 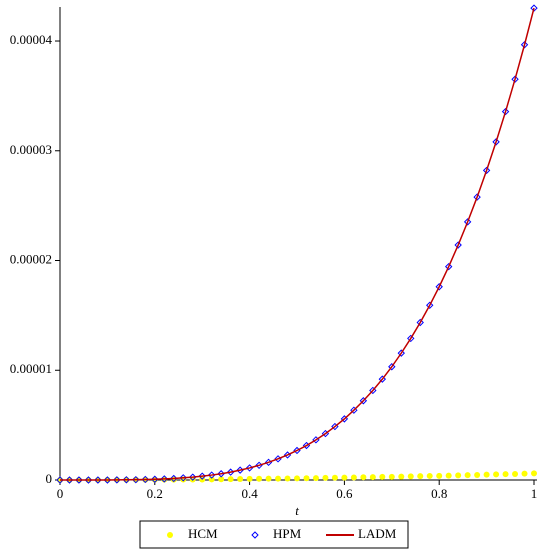 What do you see at coordinates (31, 258) in the screenshot?
I see `y-tick-label: 0.00002` at bounding box center [31, 258].